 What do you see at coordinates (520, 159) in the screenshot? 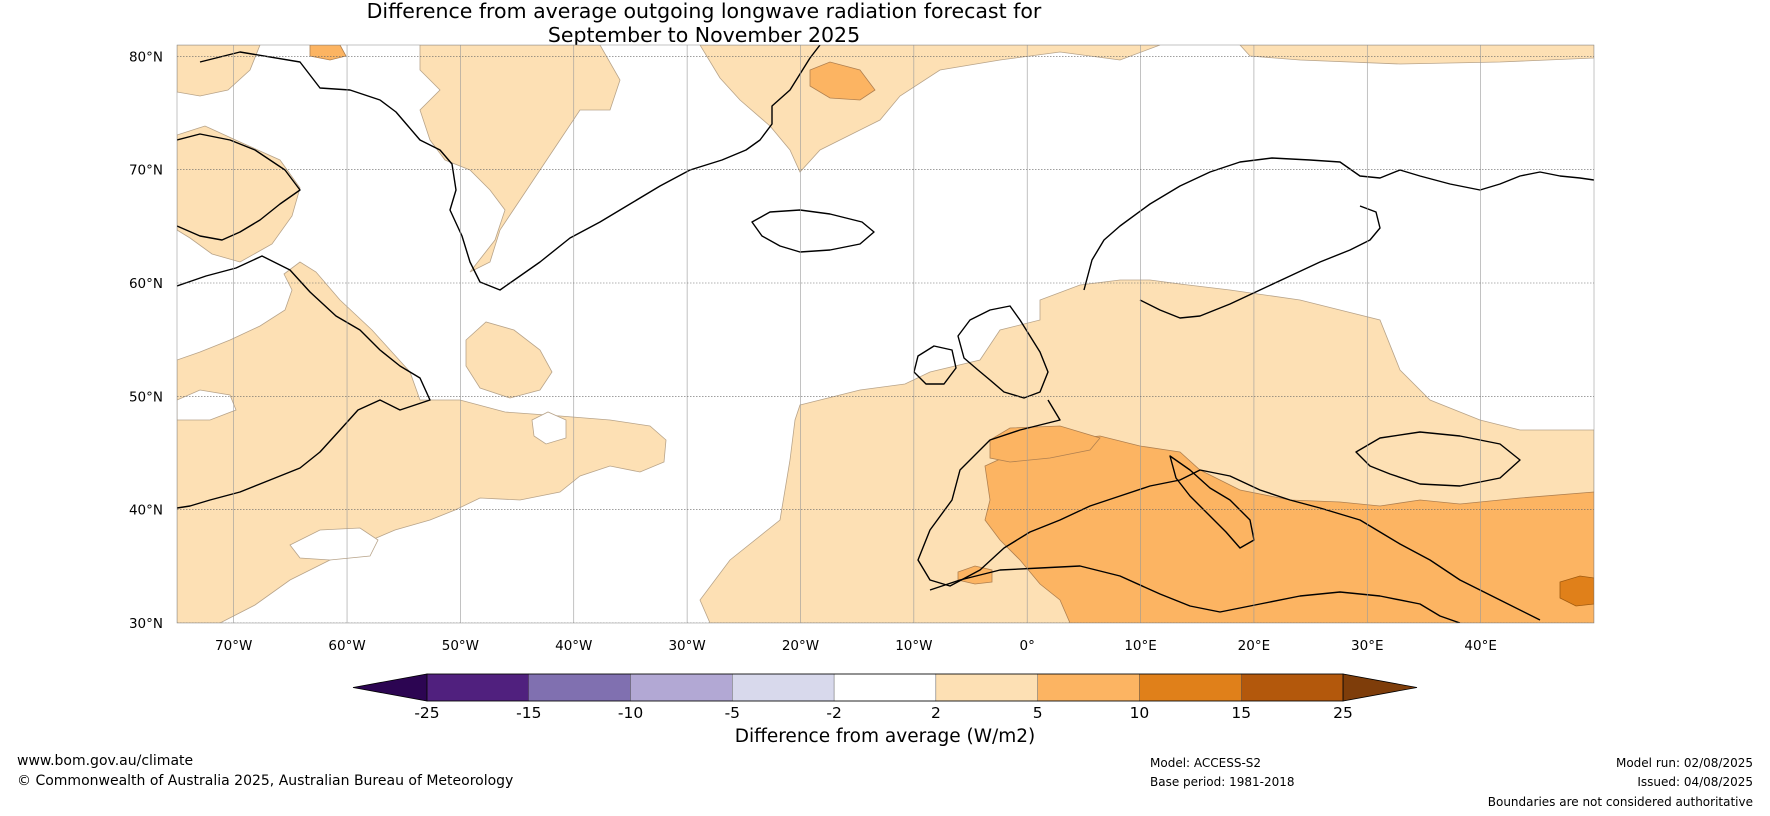
I see `anomaly-region-greenland-north` at bounding box center [520, 159].